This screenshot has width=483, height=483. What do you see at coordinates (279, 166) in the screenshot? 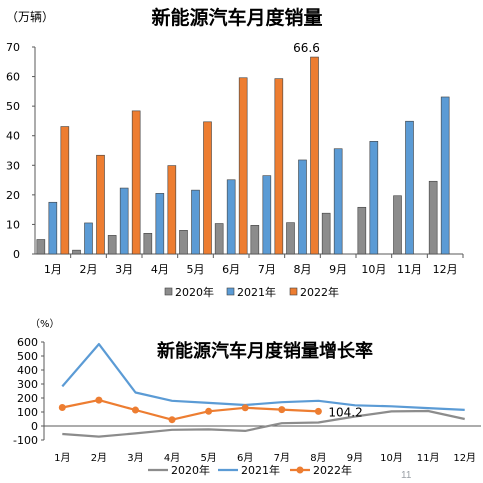
I see `bar-2022年-7月` at bounding box center [279, 166].